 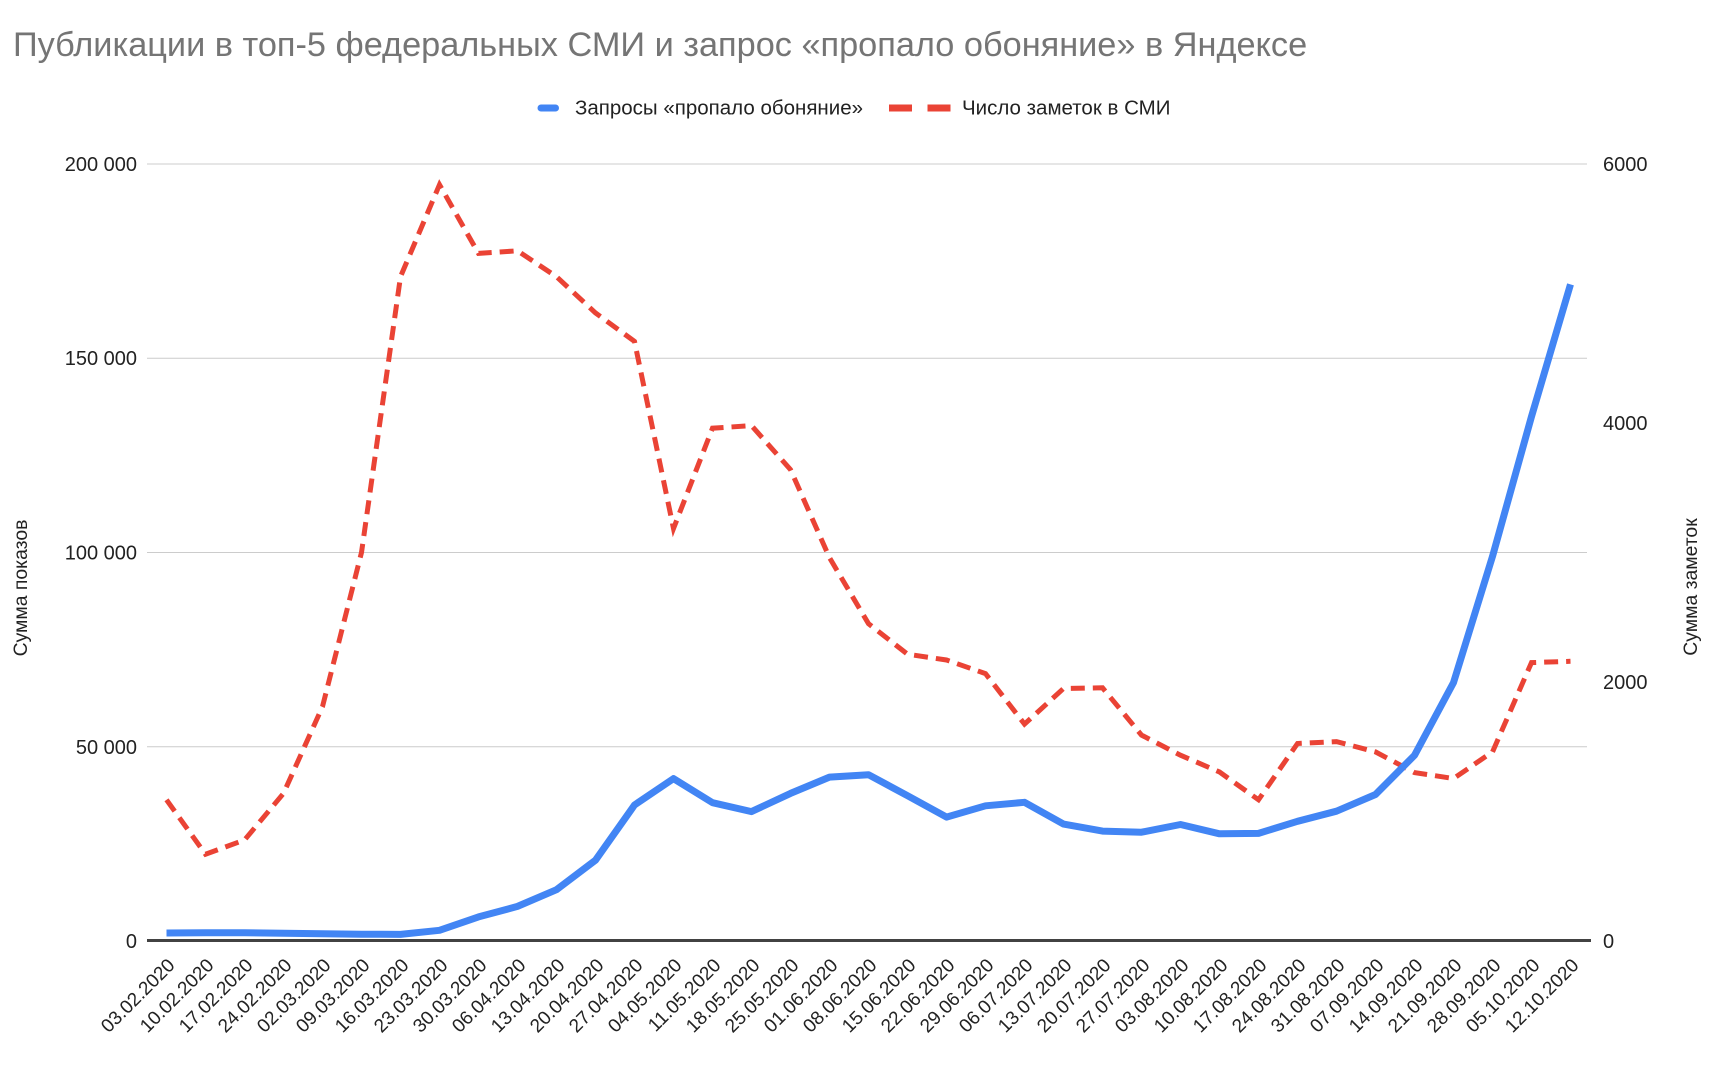 I want to click on svg-text: Сумма заметок, so click(x=1691, y=587).